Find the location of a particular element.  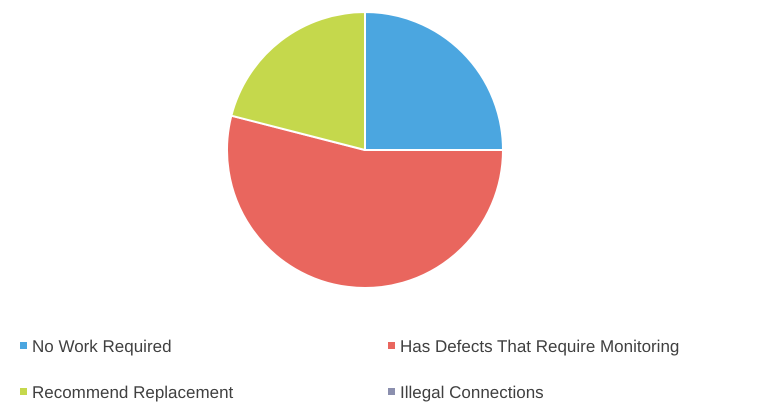

legend-label: Recommend Replacement is located at coordinates (133, 392).